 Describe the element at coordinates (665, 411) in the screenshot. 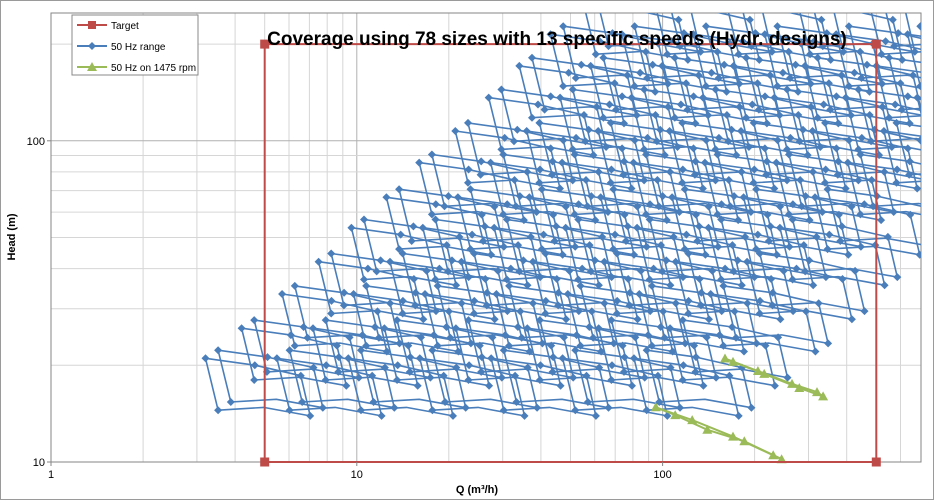

I see `series-1475rpm-edge` at that location.